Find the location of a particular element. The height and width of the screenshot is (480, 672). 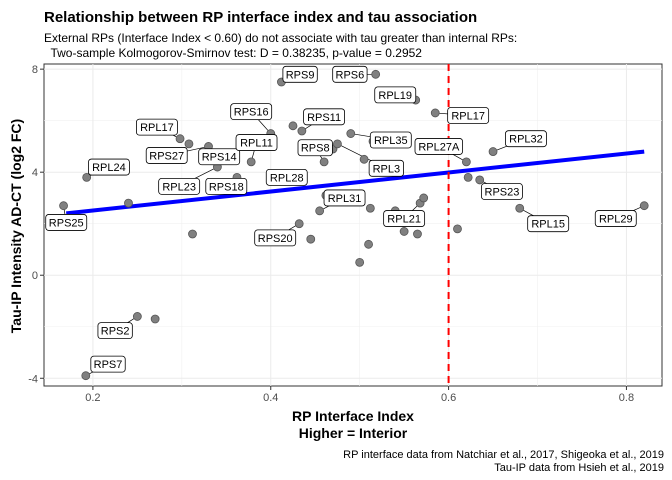

point-label: RPS2 is located at coordinates (115, 332).